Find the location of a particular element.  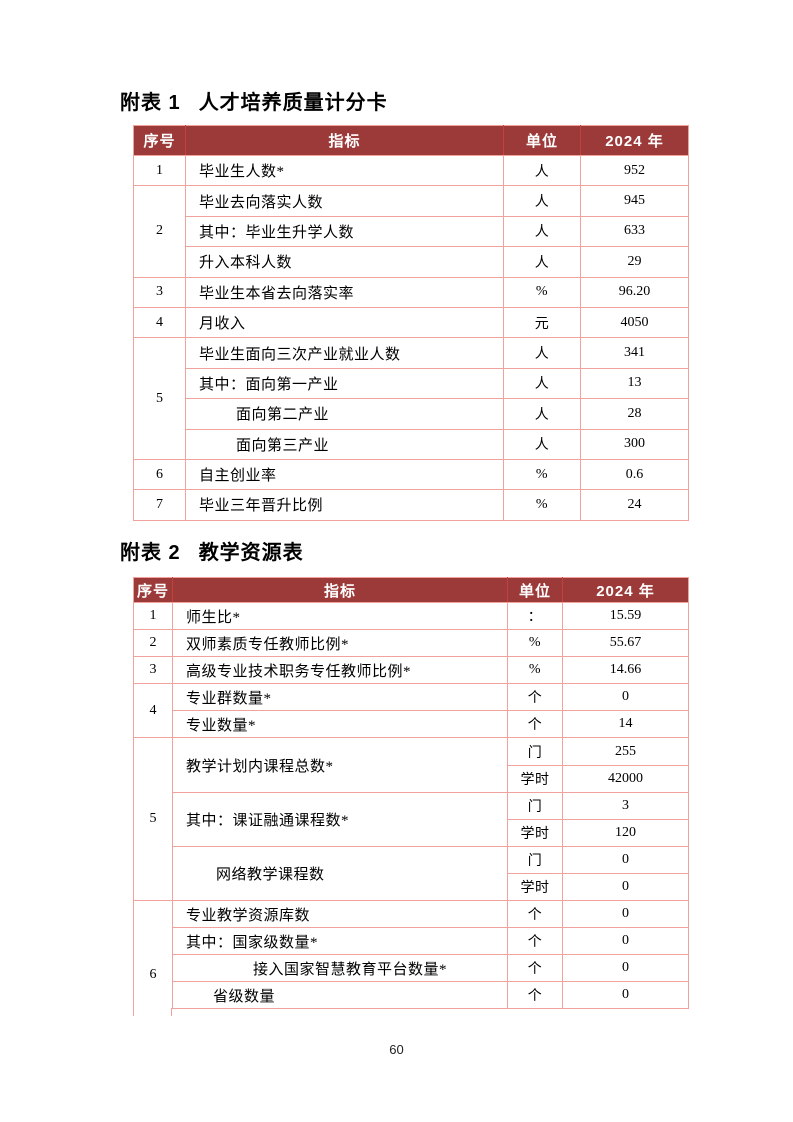

col-header-indicator: 指标 is located at coordinates (344, 140).